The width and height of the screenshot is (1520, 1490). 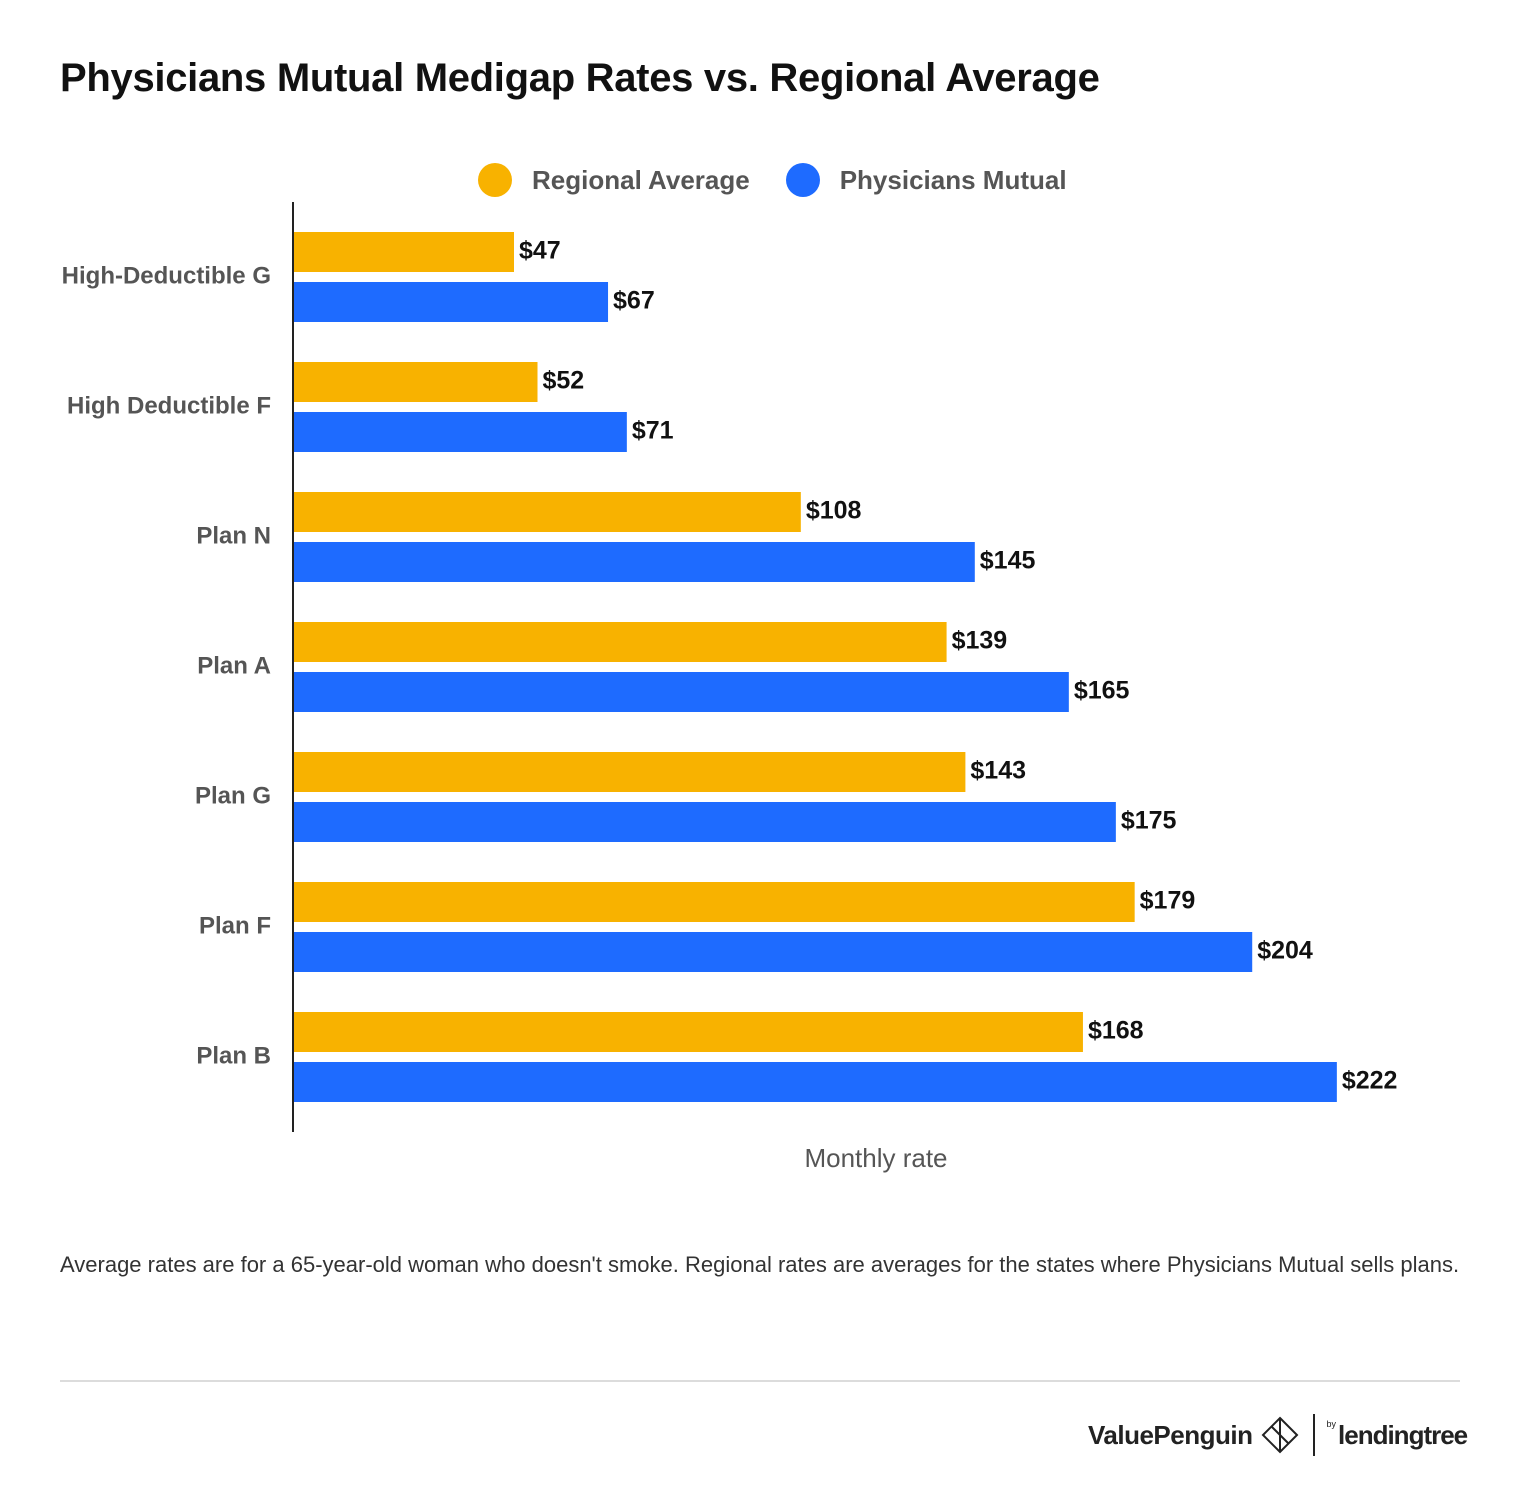 I want to click on data-label-regional-average-plan-g: $143, so click(x=998, y=771).